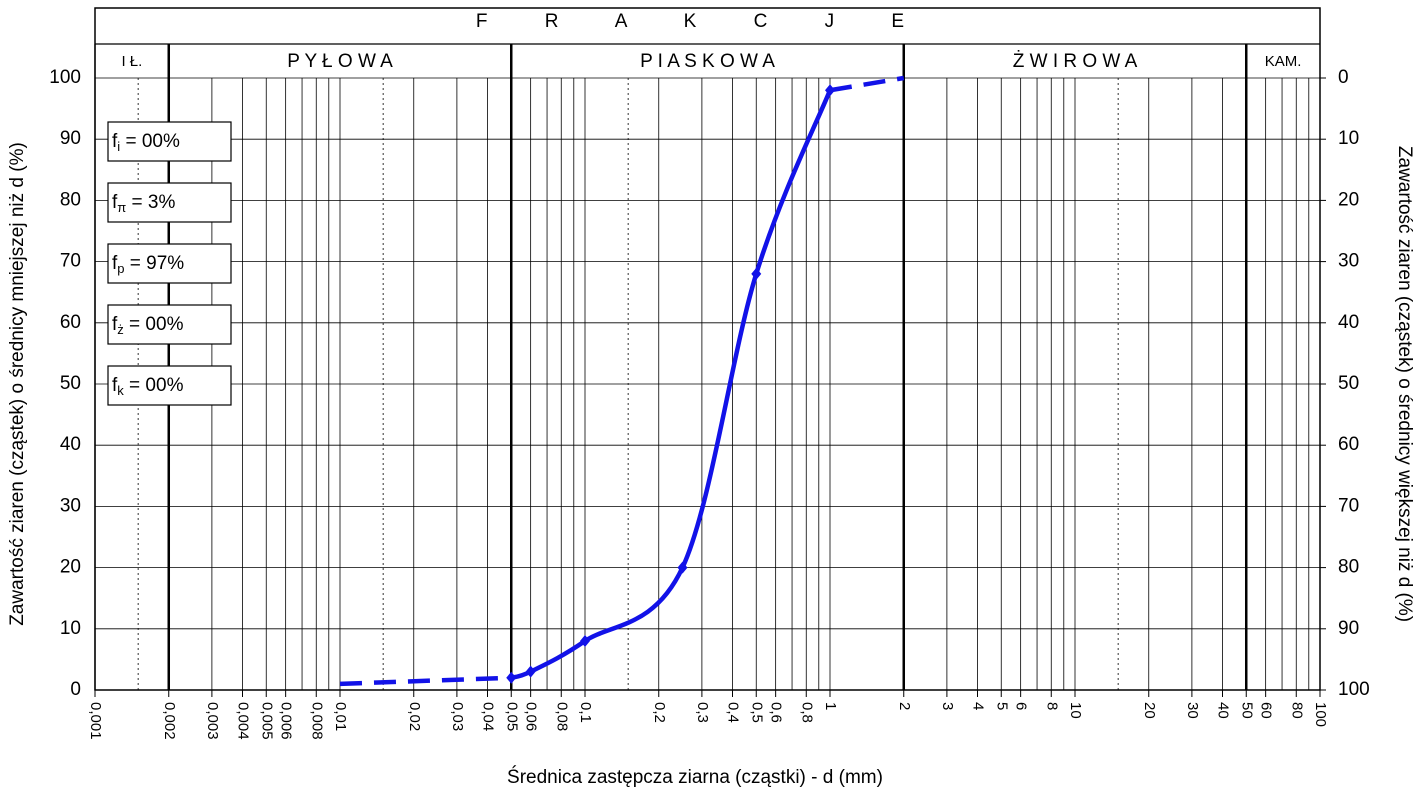  What do you see at coordinates (70, 383) in the screenshot?
I see `y-tick-label: 50` at bounding box center [70, 383].